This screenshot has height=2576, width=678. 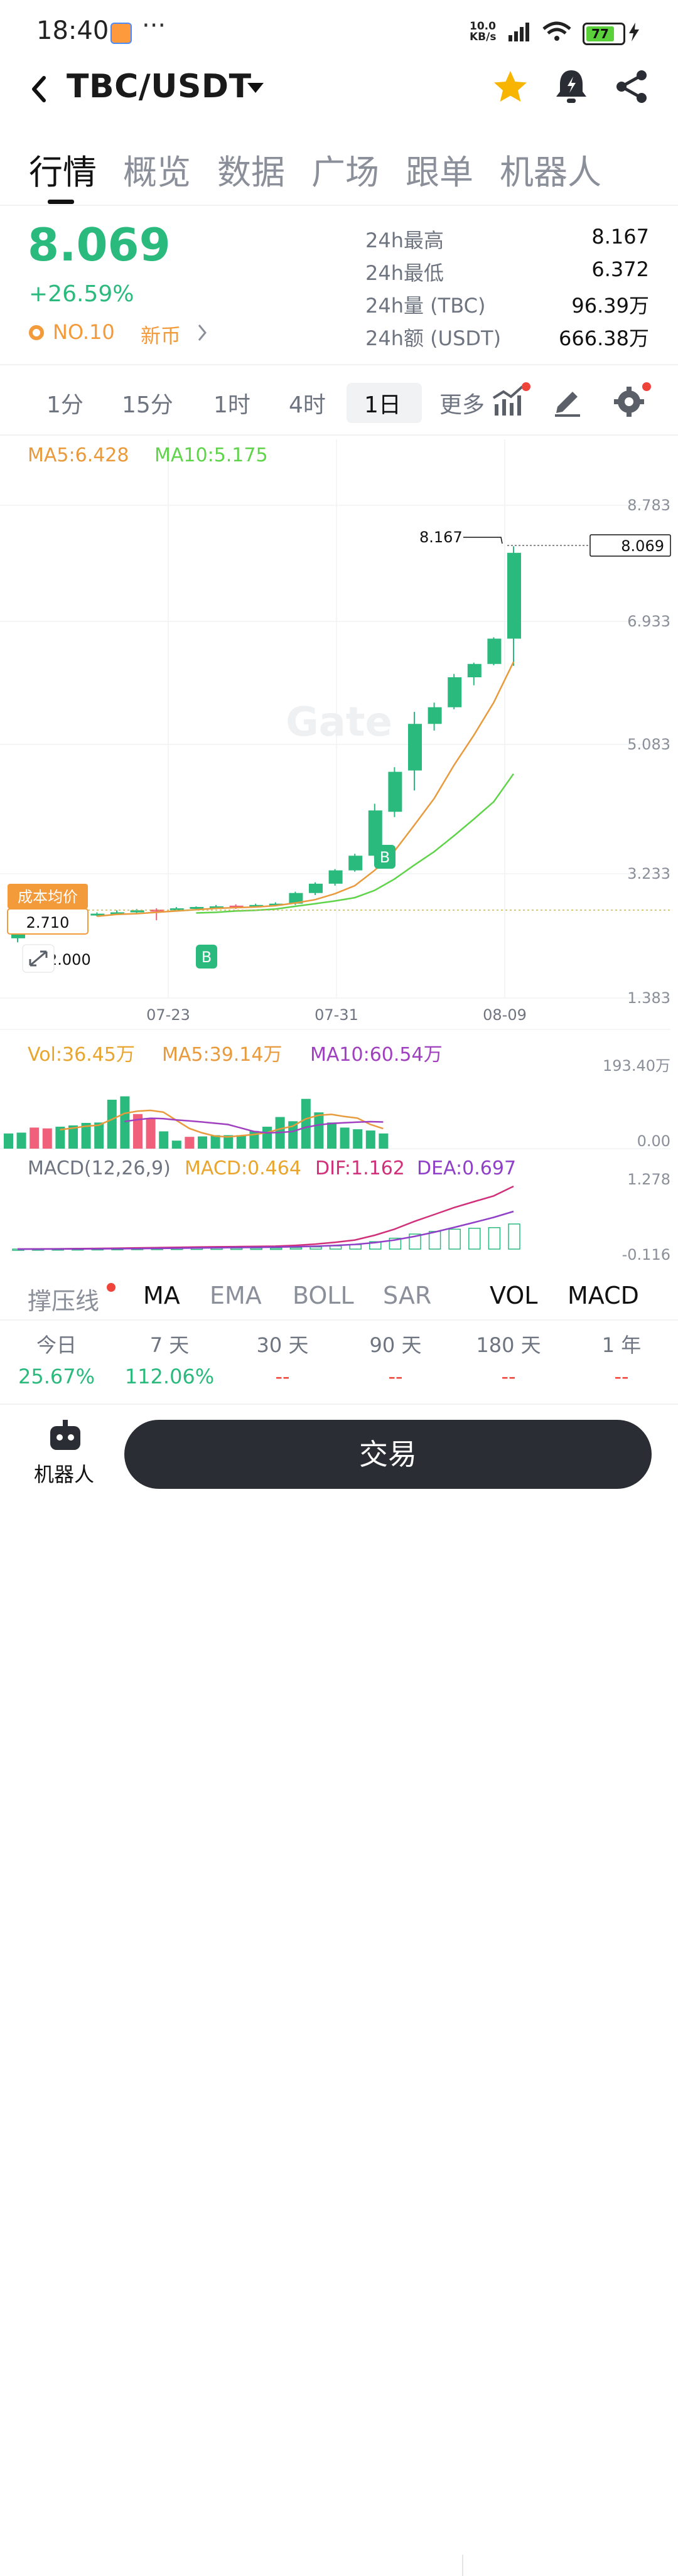 What do you see at coordinates (202, 333) in the screenshot?
I see `chevron-right-icon` at bounding box center [202, 333].